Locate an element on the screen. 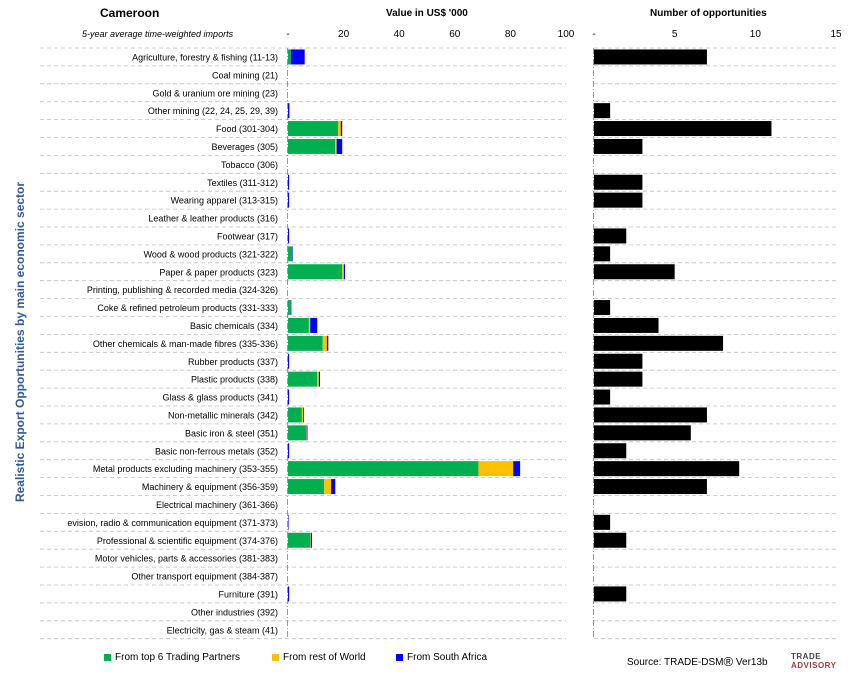 The height and width of the screenshot is (676, 859). category-label: Paper & paper products (323) is located at coordinates (218, 272).